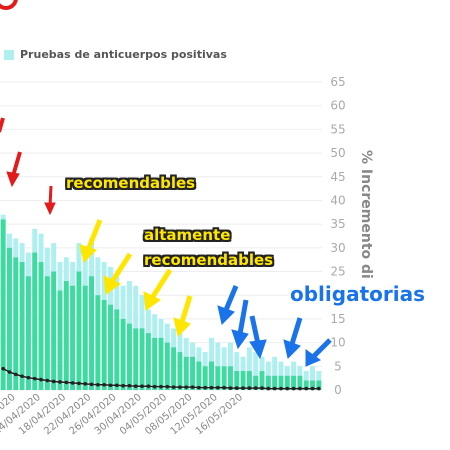  Describe the element at coordinates (338, 366) in the screenshot. I see `y-tick-label: 5` at that location.